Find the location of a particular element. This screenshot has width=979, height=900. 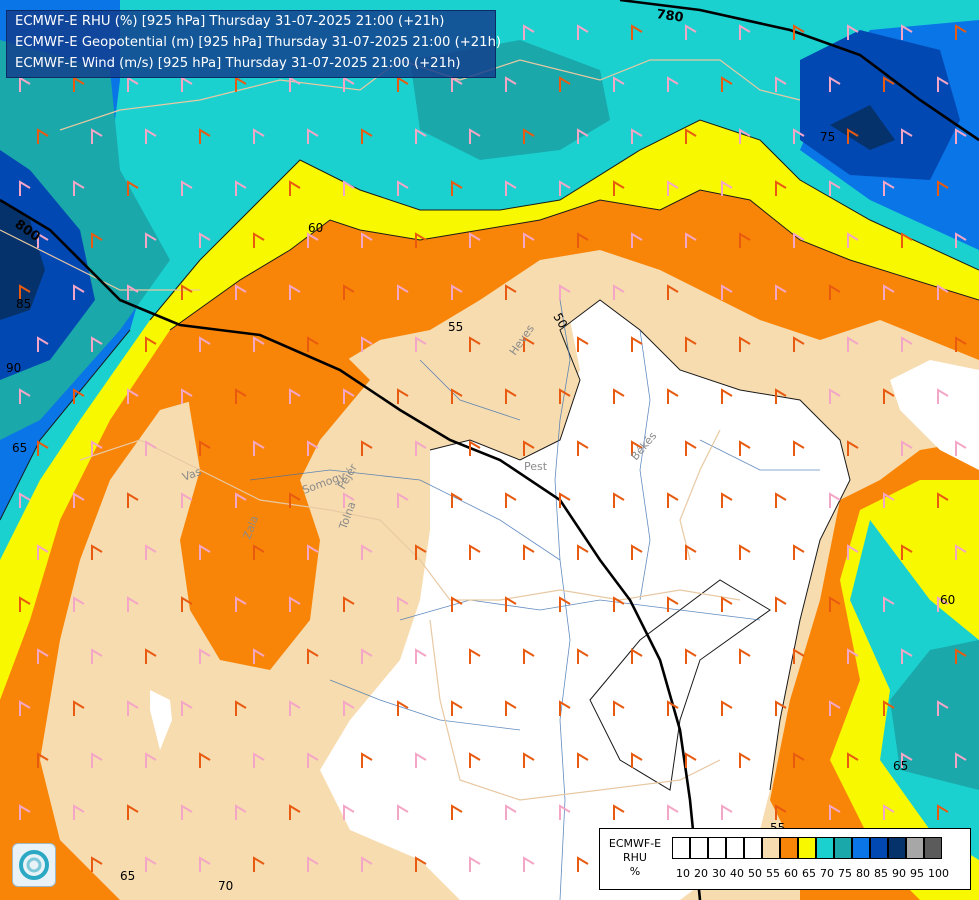

legend-tick-label: 20 is located at coordinates (701, 873).